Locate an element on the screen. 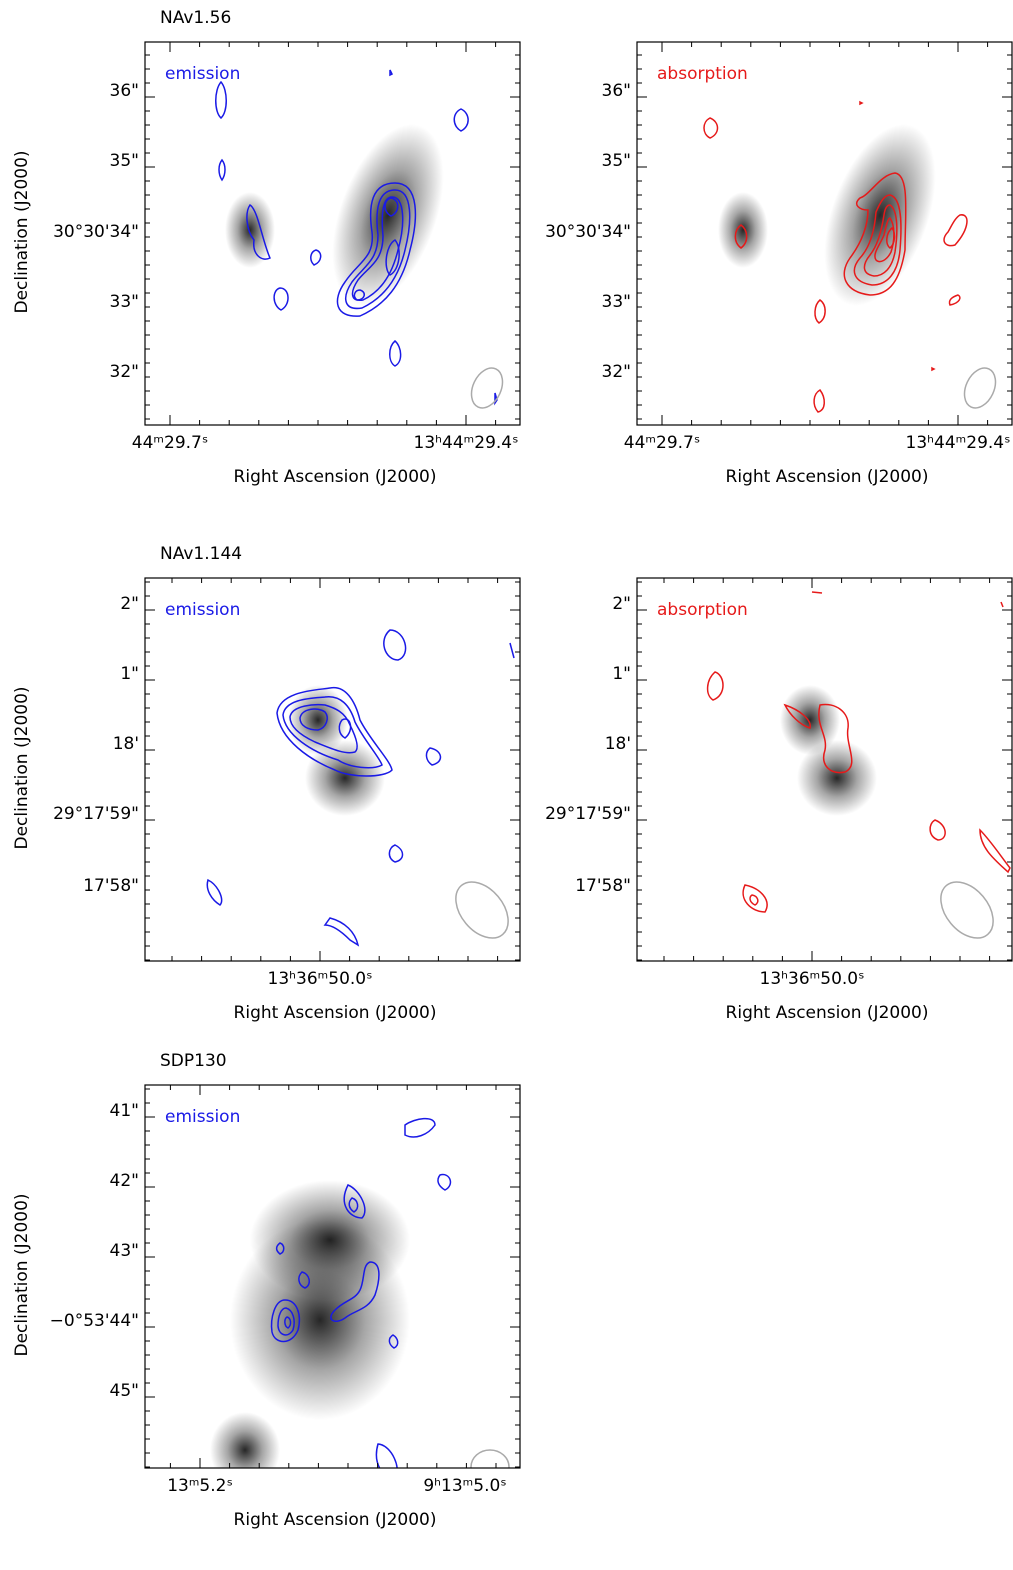 This screenshot has width=1013, height=1570. y-tick-label: 30°30'34" is located at coordinates (96, 232).